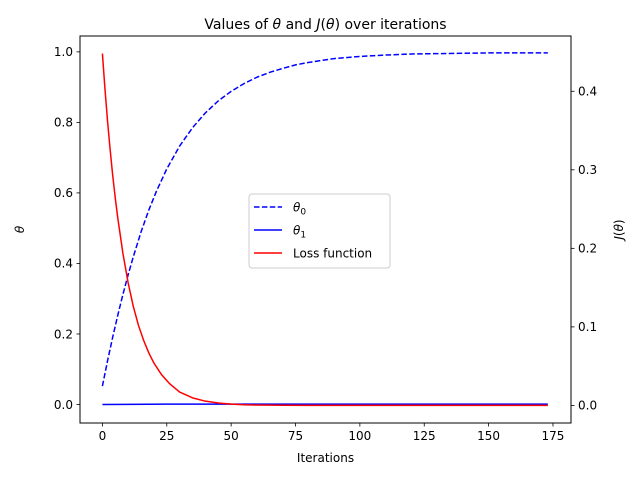 The height and width of the screenshot is (480, 640). I want to click on y-tick-label: 0.4, so click(63, 264).